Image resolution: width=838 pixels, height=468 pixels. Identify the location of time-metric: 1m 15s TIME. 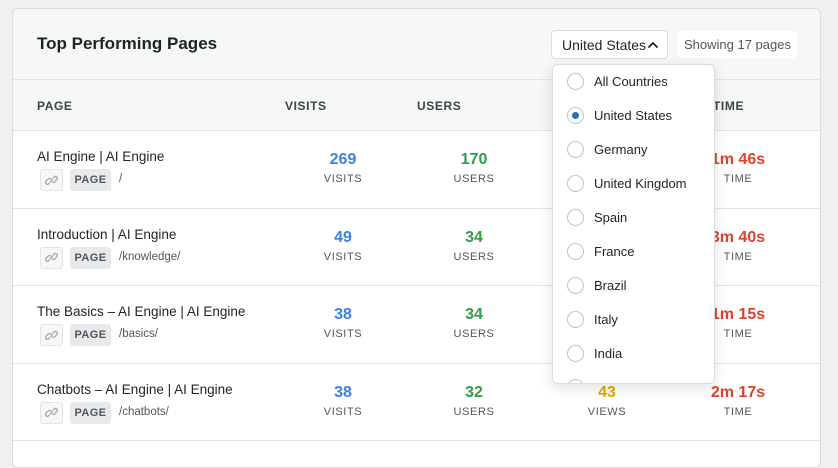
(738, 322).